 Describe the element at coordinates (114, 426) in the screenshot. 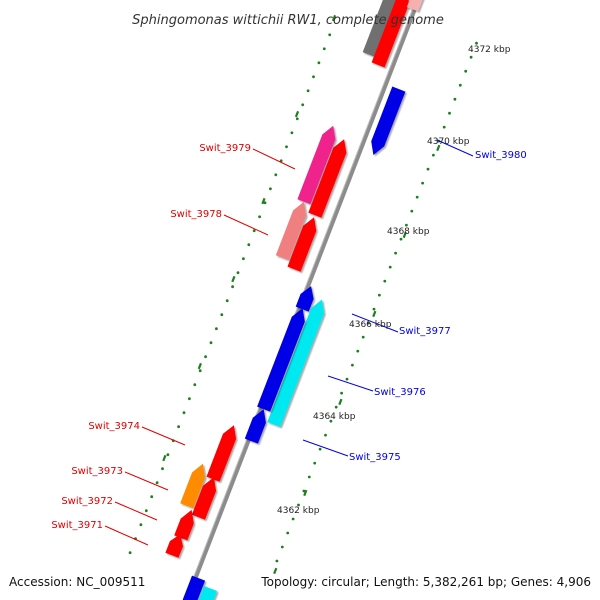

I see `gene-label-swit-3974: Swit_3974` at that location.